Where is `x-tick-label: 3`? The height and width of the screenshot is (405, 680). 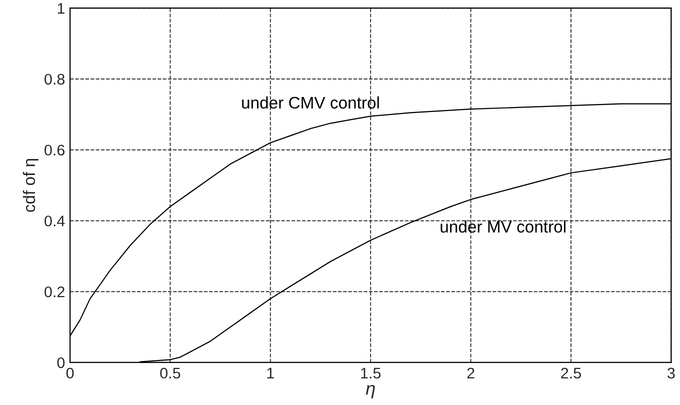
x-tick-label: 3 is located at coordinates (671, 373).